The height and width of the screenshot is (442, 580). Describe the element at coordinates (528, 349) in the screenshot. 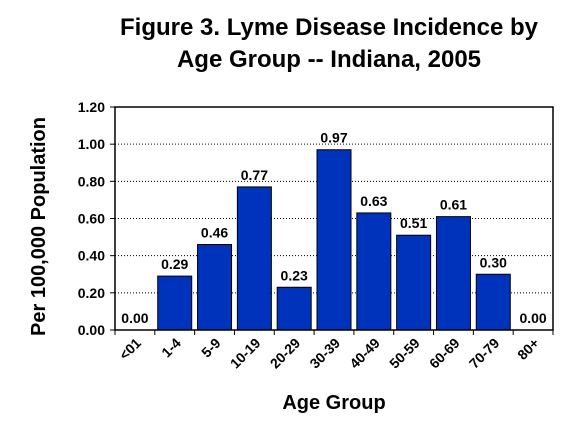

I see `x-tick-label: 80+` at that location.